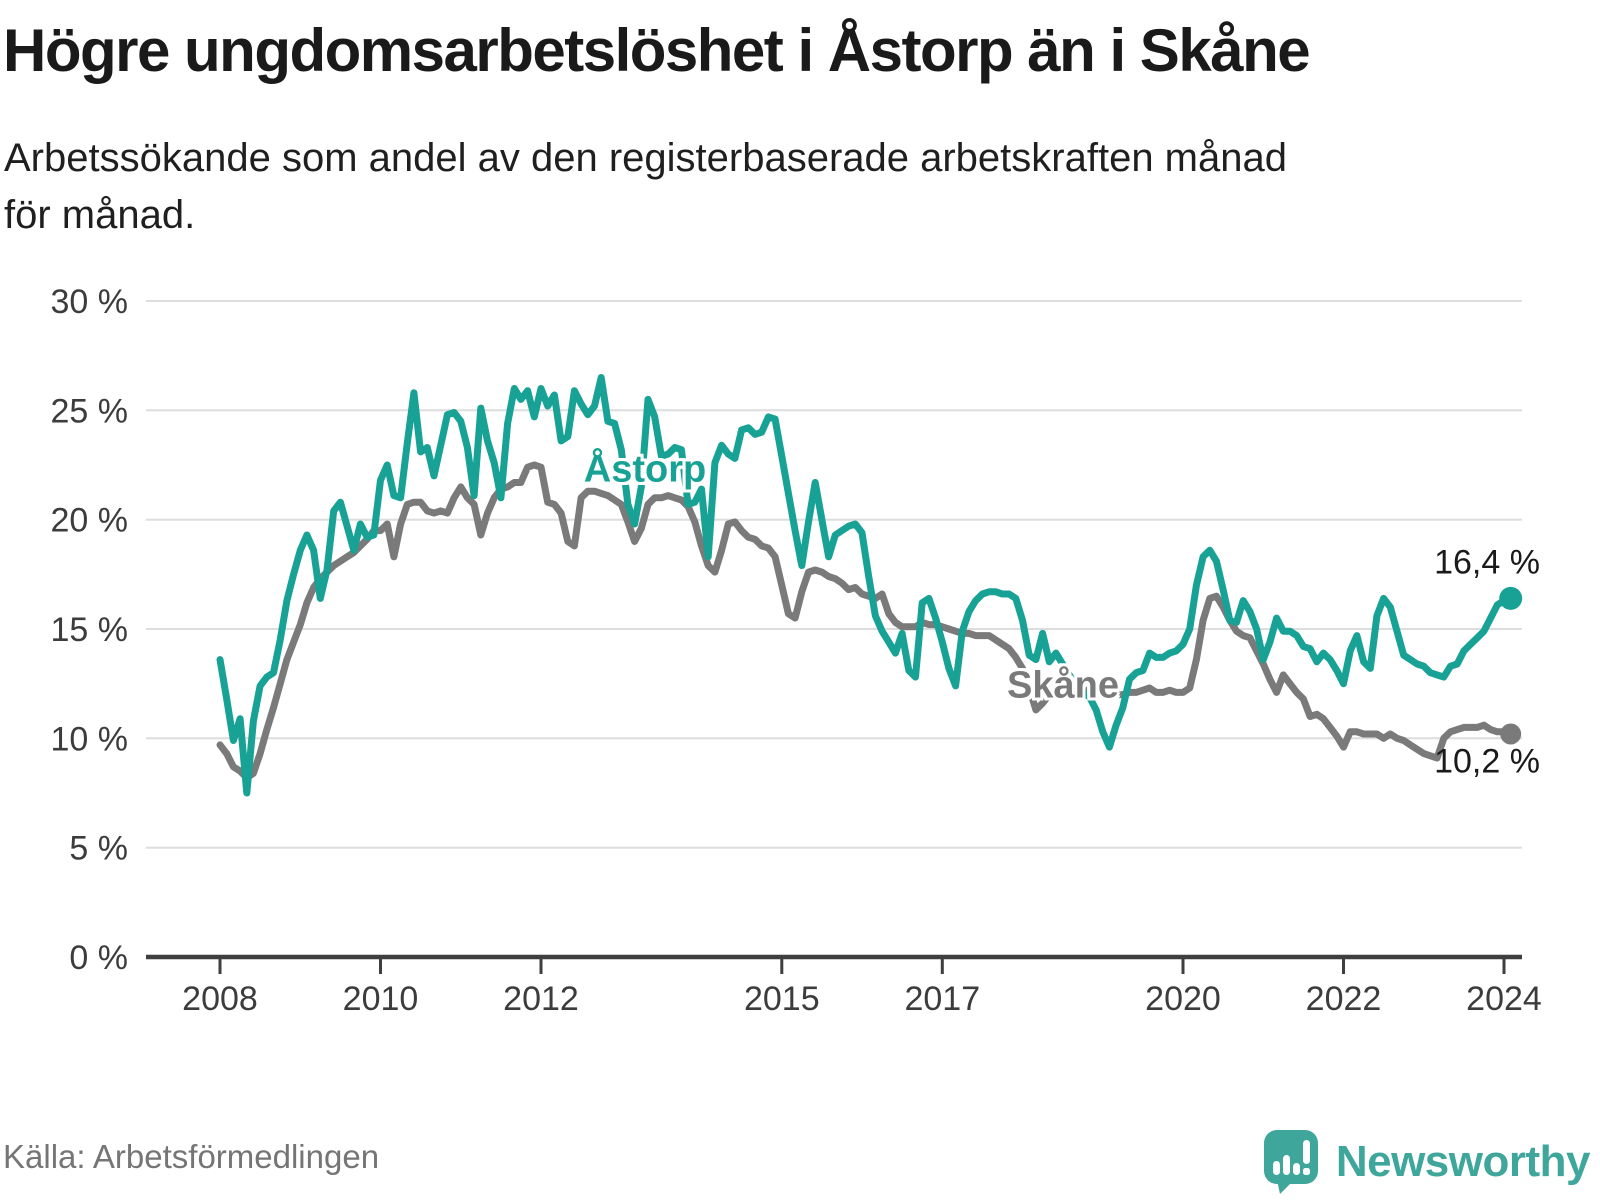 This screenshot has width=1600, height=1200. I want to click on series-label-astorp: Åstorp, so click(645, 469).